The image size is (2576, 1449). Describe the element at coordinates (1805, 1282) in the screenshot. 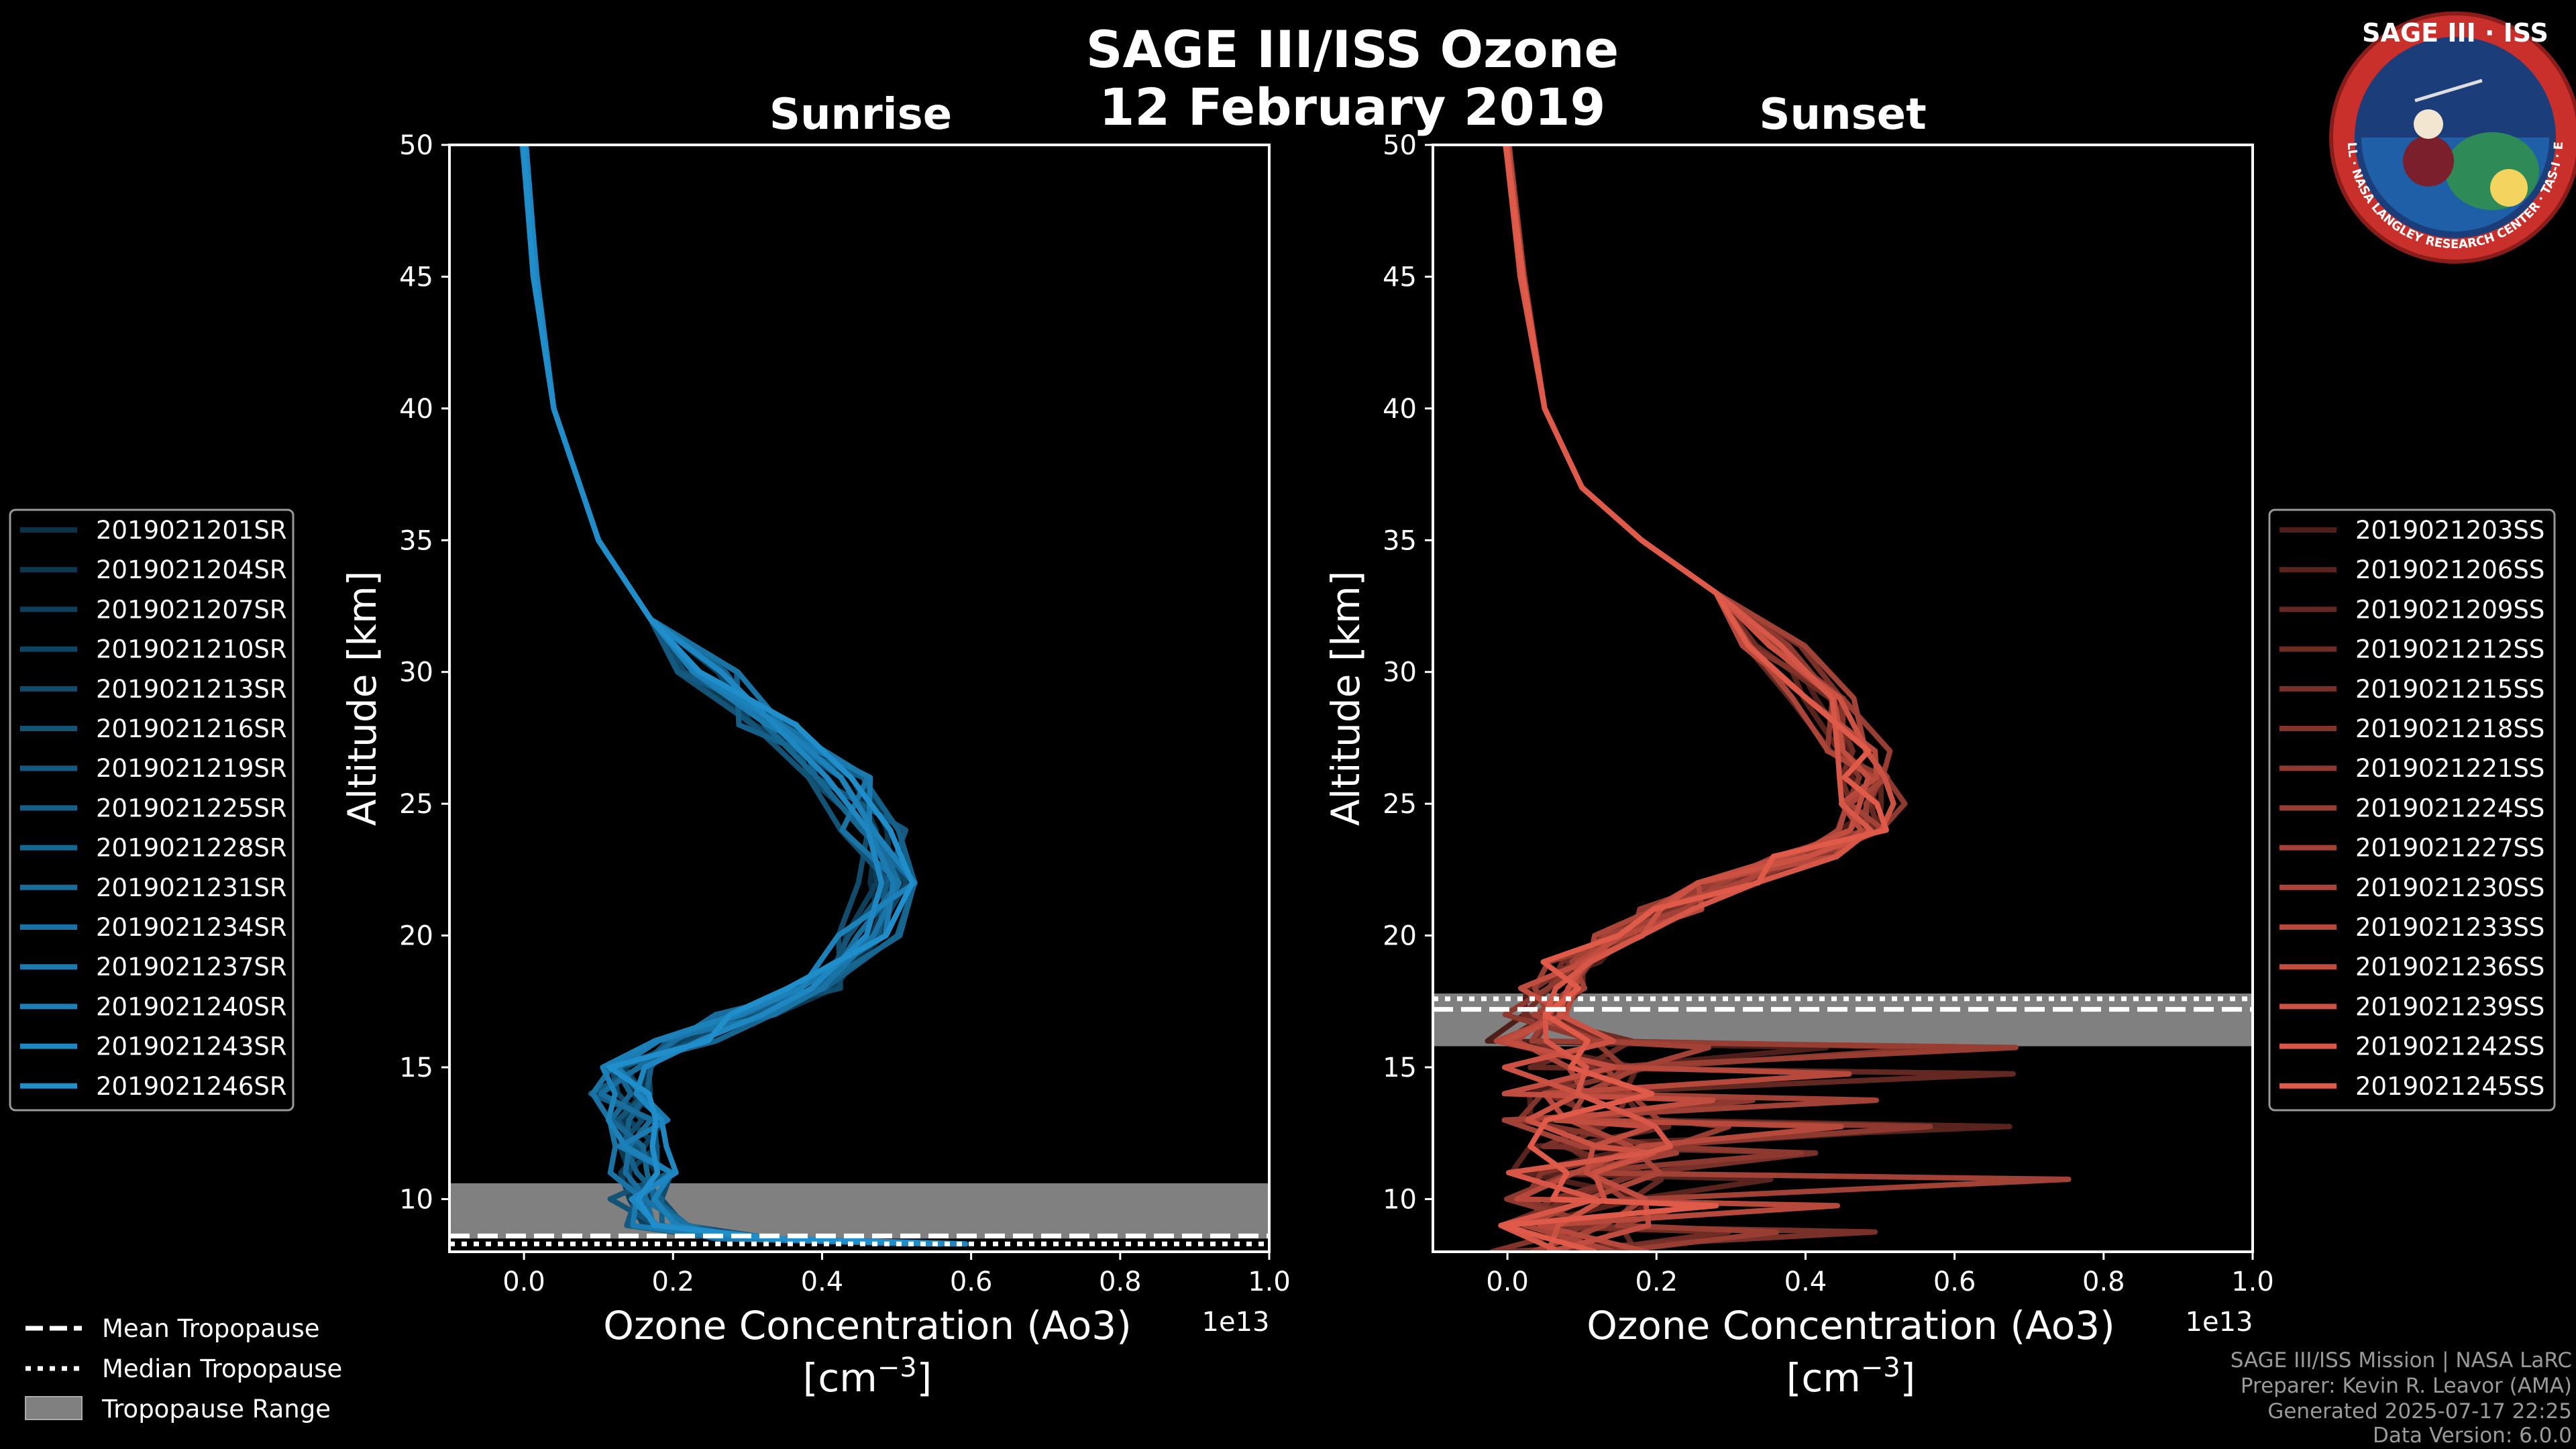

I see `sunset-x-tick-label: 0.4` at that location.